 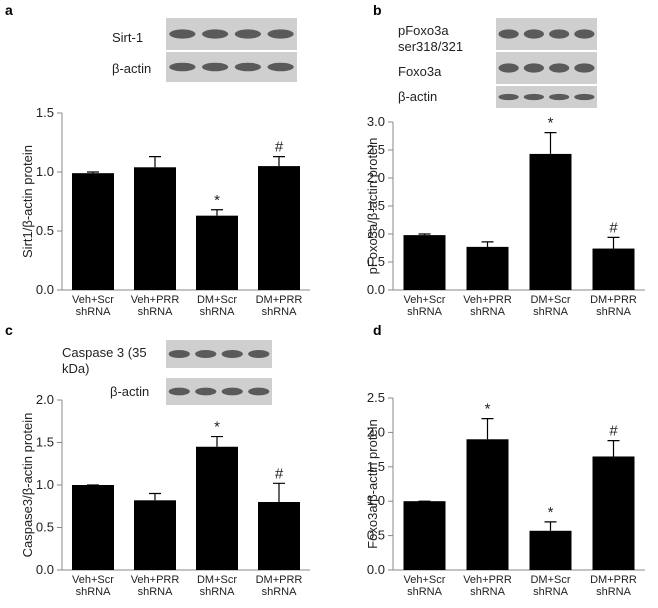 I want to click on panel-label: b, so click(x=377, y=10).